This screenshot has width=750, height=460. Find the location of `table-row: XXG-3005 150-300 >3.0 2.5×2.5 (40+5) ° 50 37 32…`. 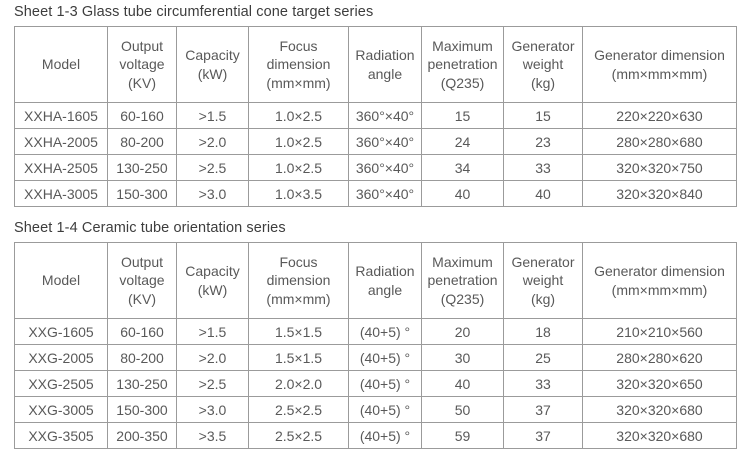

table-row: XXG-3005 150-300 >3.0 2.5×2.5 (40+5) ° 50 37 32… is located at coordinates (375, 409).